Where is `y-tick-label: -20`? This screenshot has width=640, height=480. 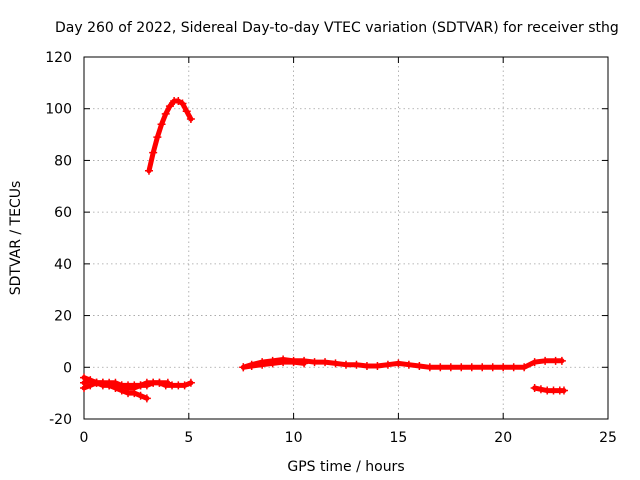
y-tick-label: -20 is located at coordinates (60, 420).